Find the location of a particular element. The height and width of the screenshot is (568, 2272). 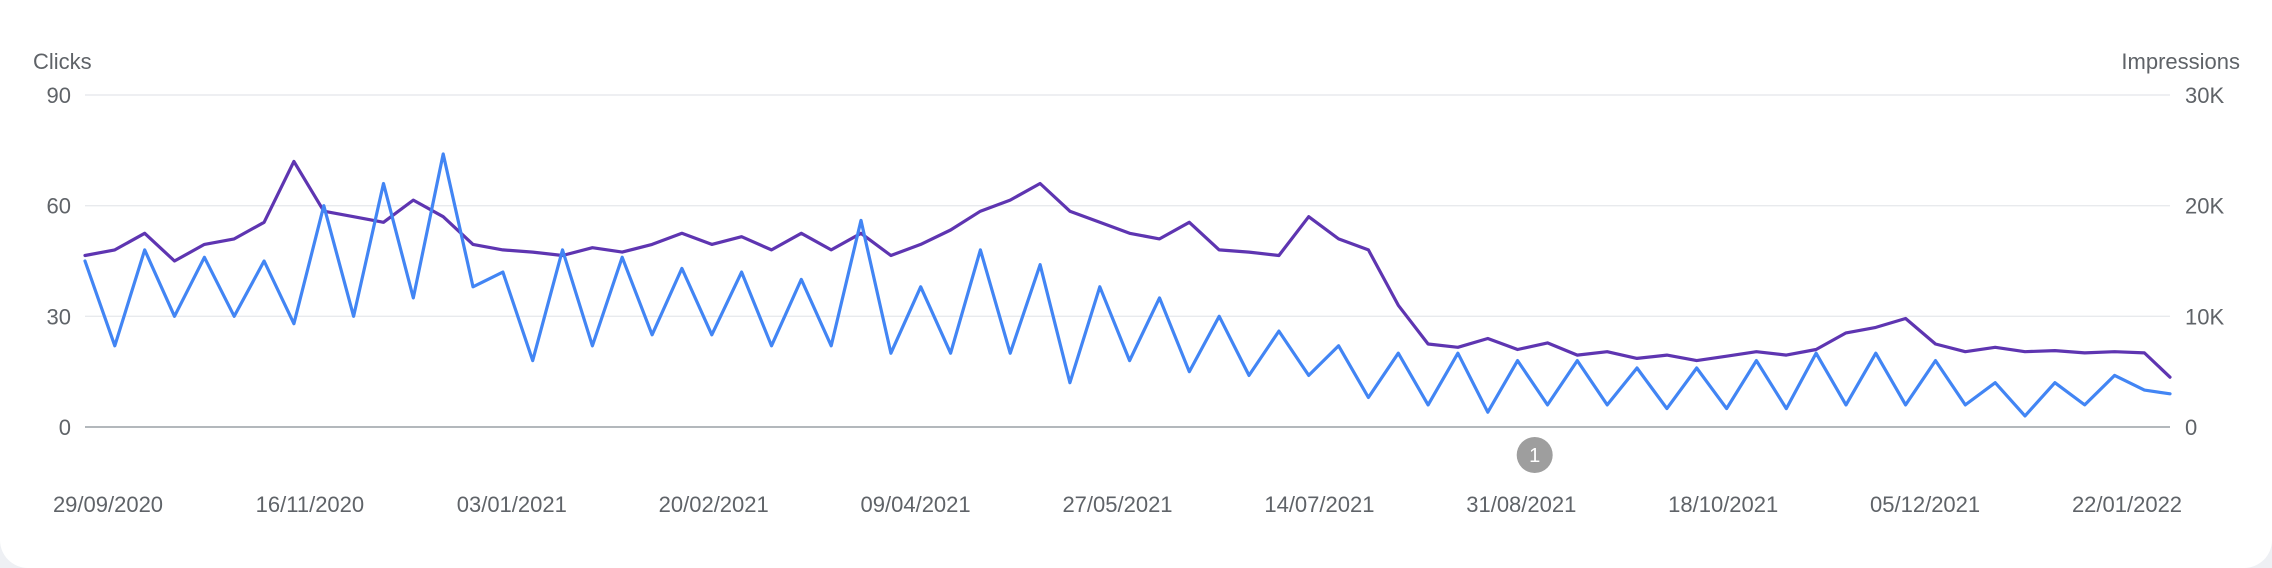

right-tick-label: 0 is located at coordinates (2191, 427).